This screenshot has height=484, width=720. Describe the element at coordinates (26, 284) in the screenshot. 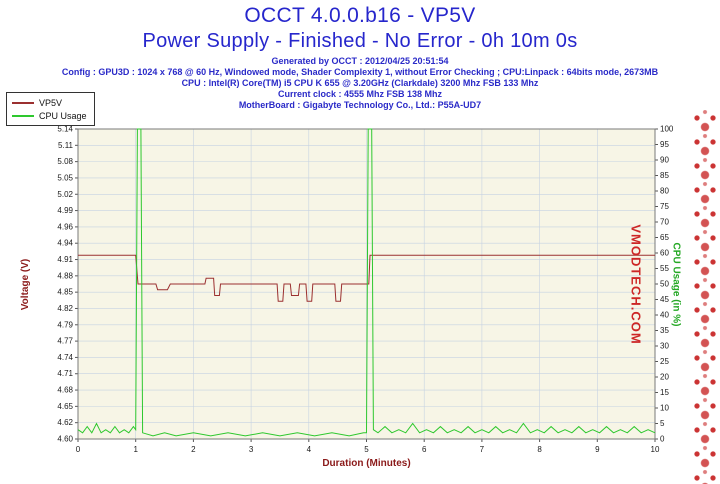

I see `voltage-axis-label: Voltage (V)` at that location.